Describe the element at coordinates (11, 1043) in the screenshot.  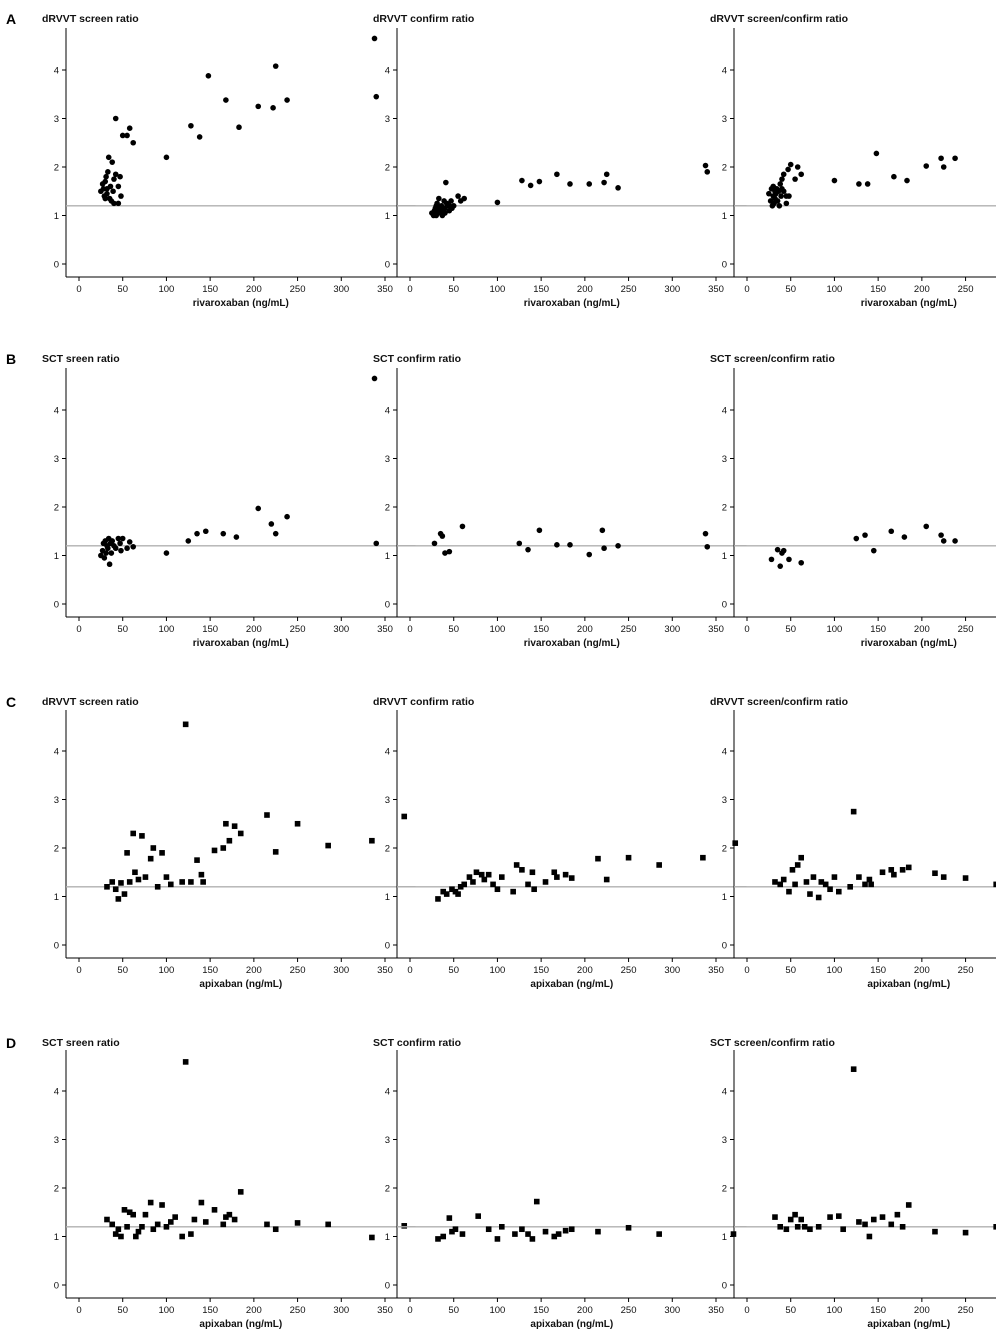
I see `row-label-d: D` at that location.